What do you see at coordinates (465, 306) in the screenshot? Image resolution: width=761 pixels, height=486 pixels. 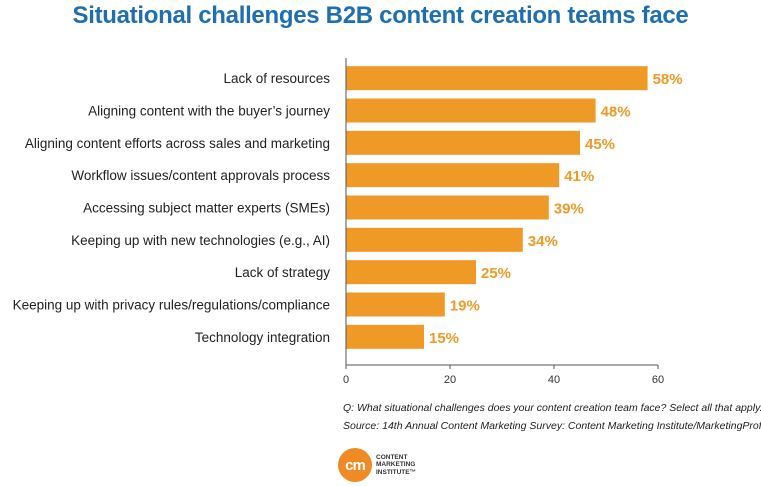 I see `data-label: 19%` at bounding box center [465, 306].